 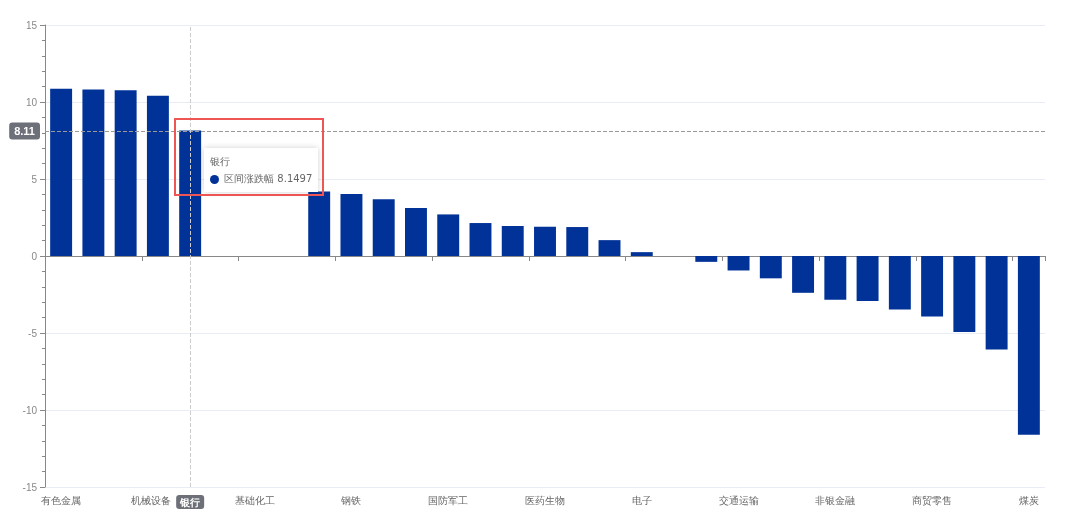 What do you see at coordinates (34, 256) in the screenshot?
I see `y-tick-label: 0` at bounding box center [34, 256].